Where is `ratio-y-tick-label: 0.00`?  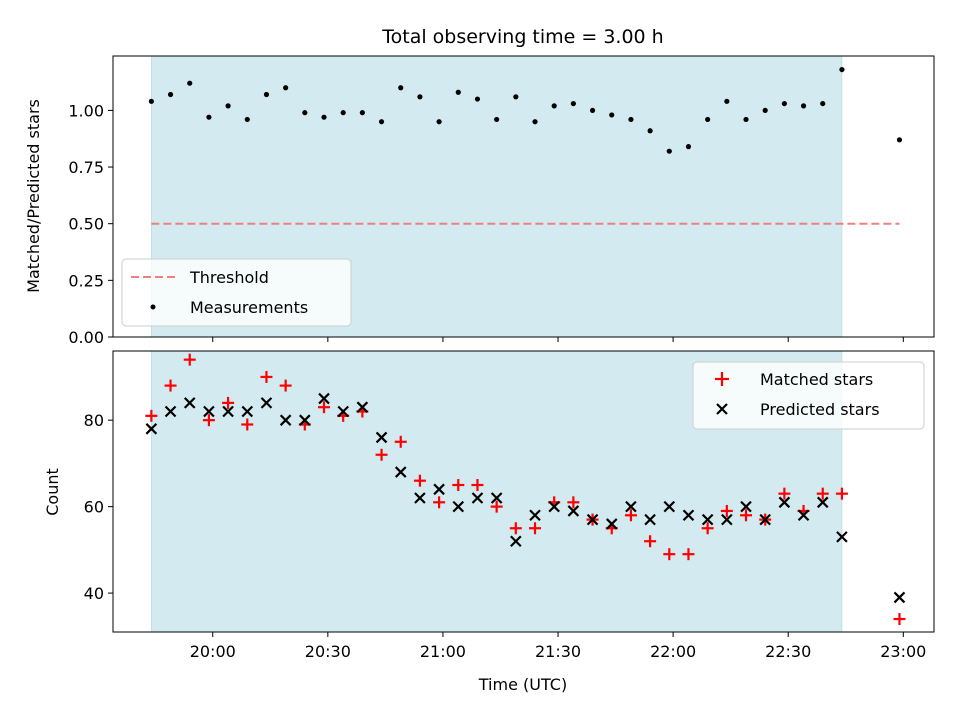
ratio-y-tick-label: 0.00 is located at coordinates (86, 337).